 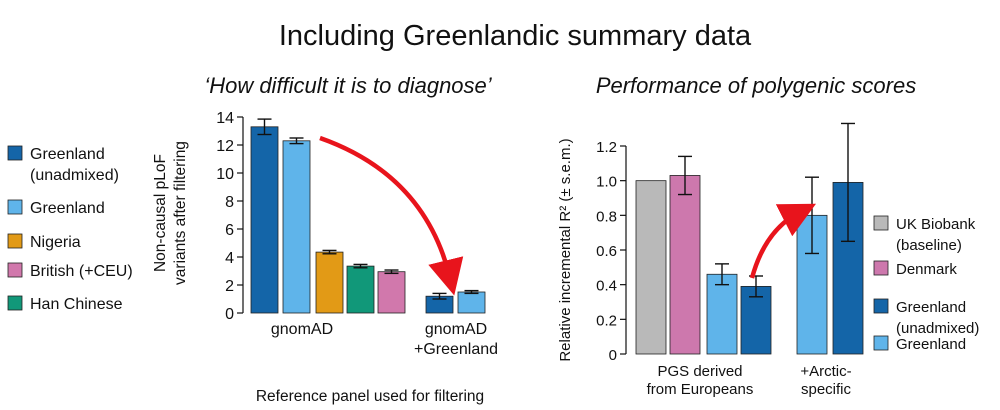 I want to click on left-group-label-plus-greenland: +Greenland, so click(x=456, y=349).